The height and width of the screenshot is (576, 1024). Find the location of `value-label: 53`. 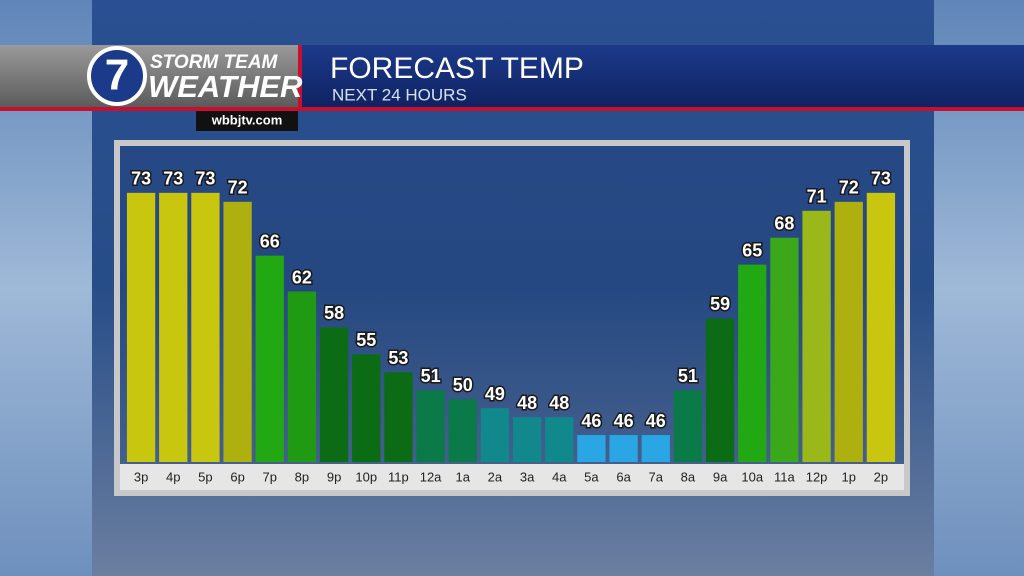

value-label: 53 is located at coordinates (398, 358).